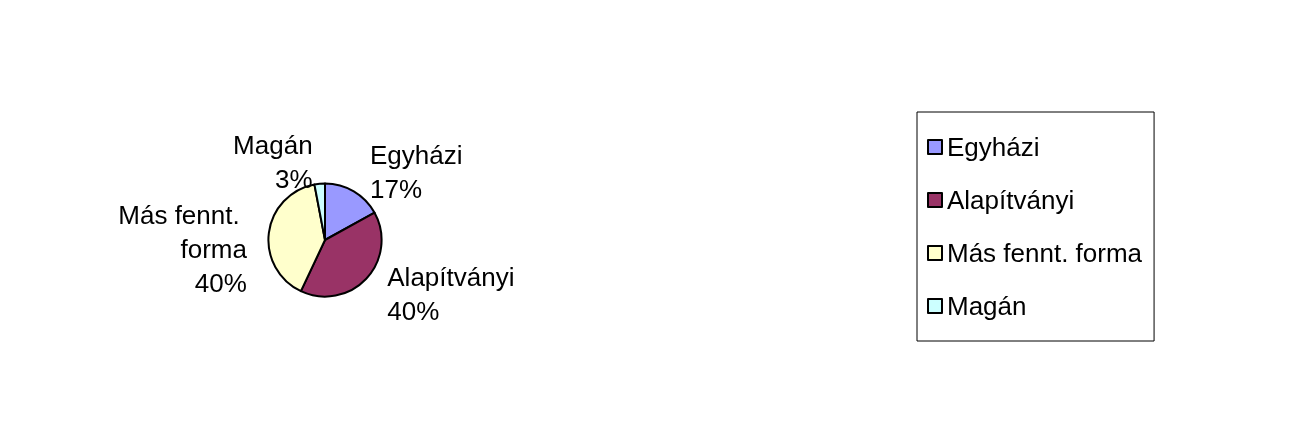  What do you see at coordinates (987, 306) in the screenshot?
I see `legend-label: Magán` at bounding box center [987, 306].